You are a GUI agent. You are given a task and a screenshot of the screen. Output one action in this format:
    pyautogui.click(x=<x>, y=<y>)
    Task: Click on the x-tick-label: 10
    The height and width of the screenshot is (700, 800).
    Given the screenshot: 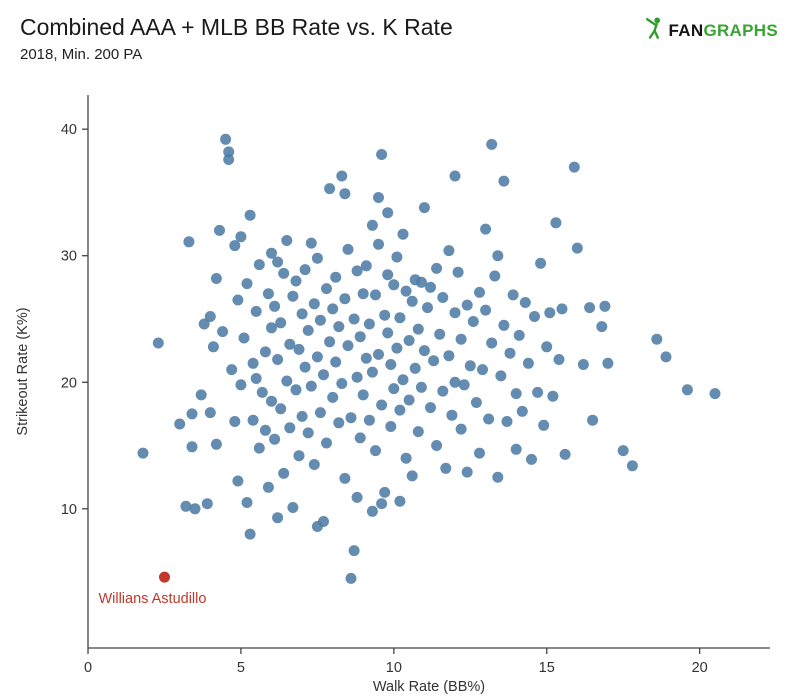 What is the action you would take?
    pyautogui.click(x=394, y=668)
    